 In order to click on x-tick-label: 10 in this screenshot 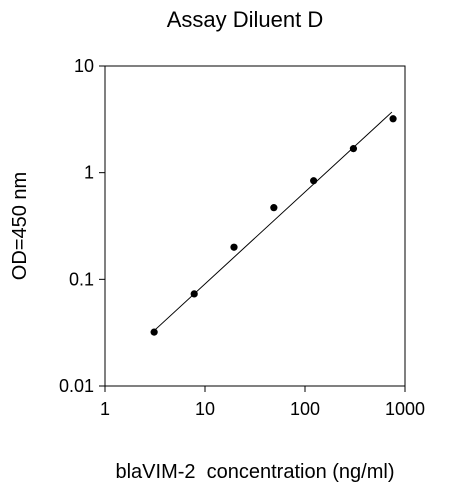, I will do `click(205, 409)`.